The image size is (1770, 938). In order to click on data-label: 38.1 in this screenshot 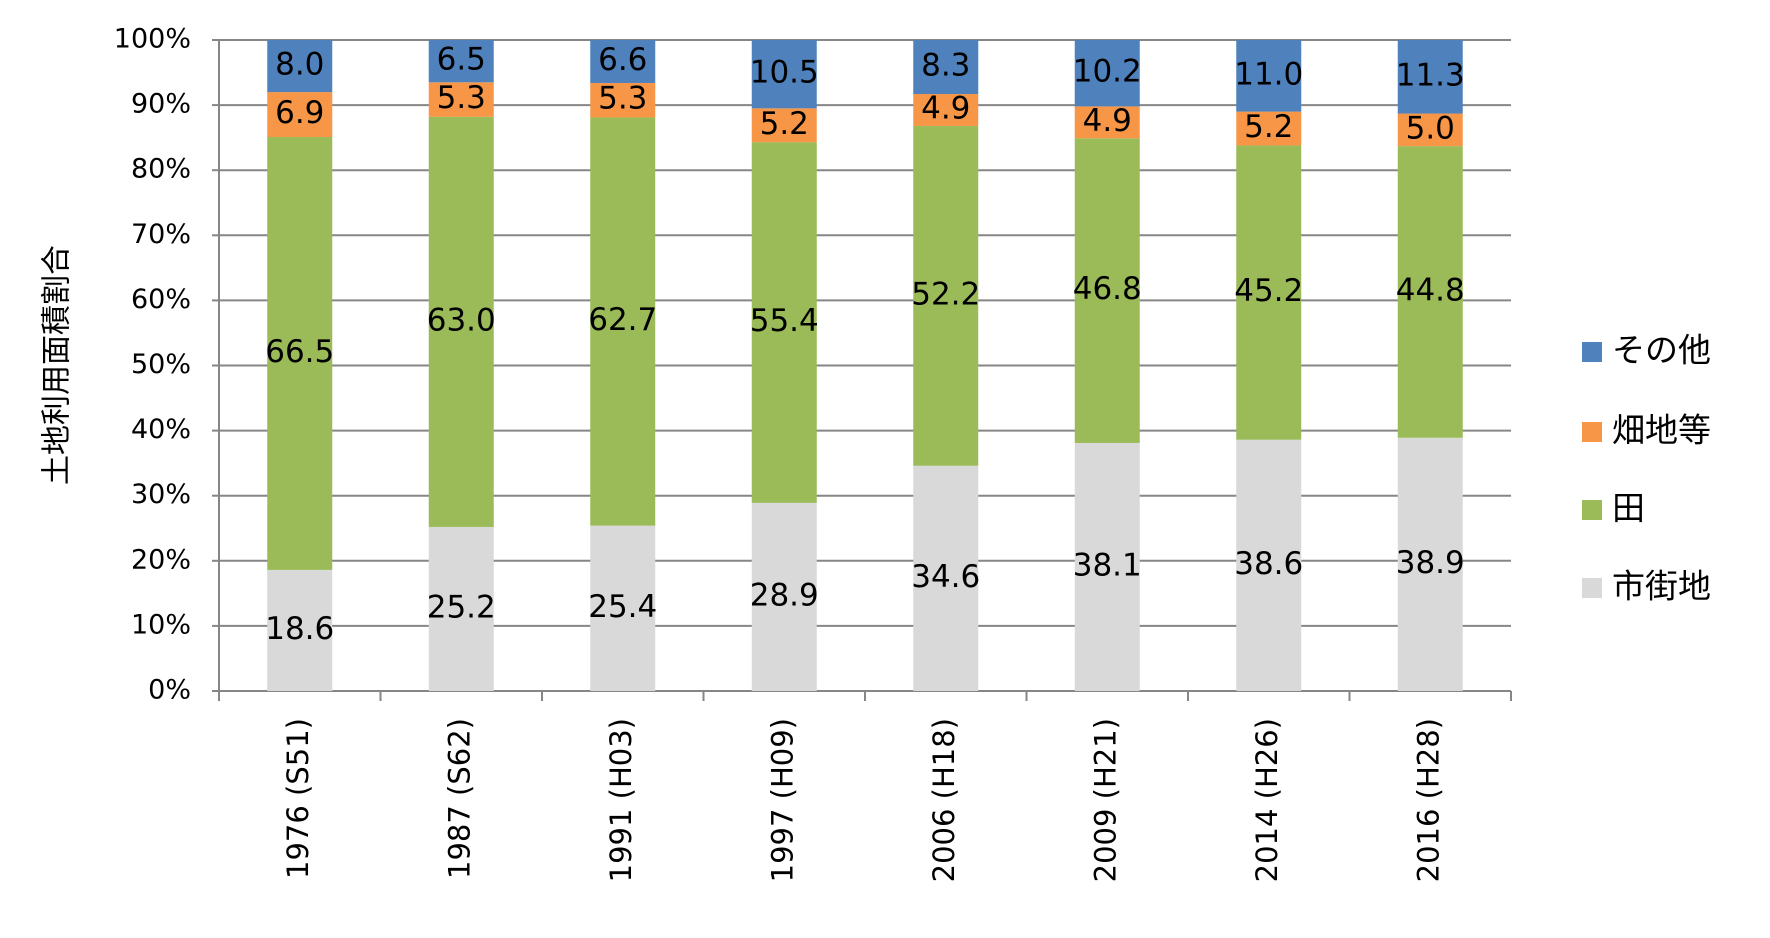, I will do `click(1107, 565)`.